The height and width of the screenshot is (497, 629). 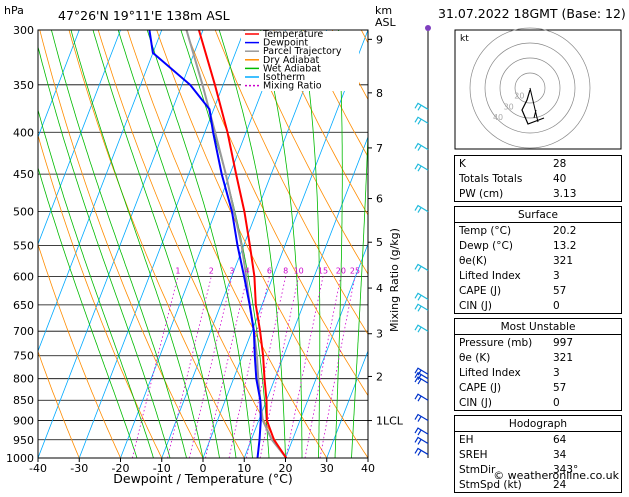 I want to click on x-tick-label: -40, so click(x=38, y=468).